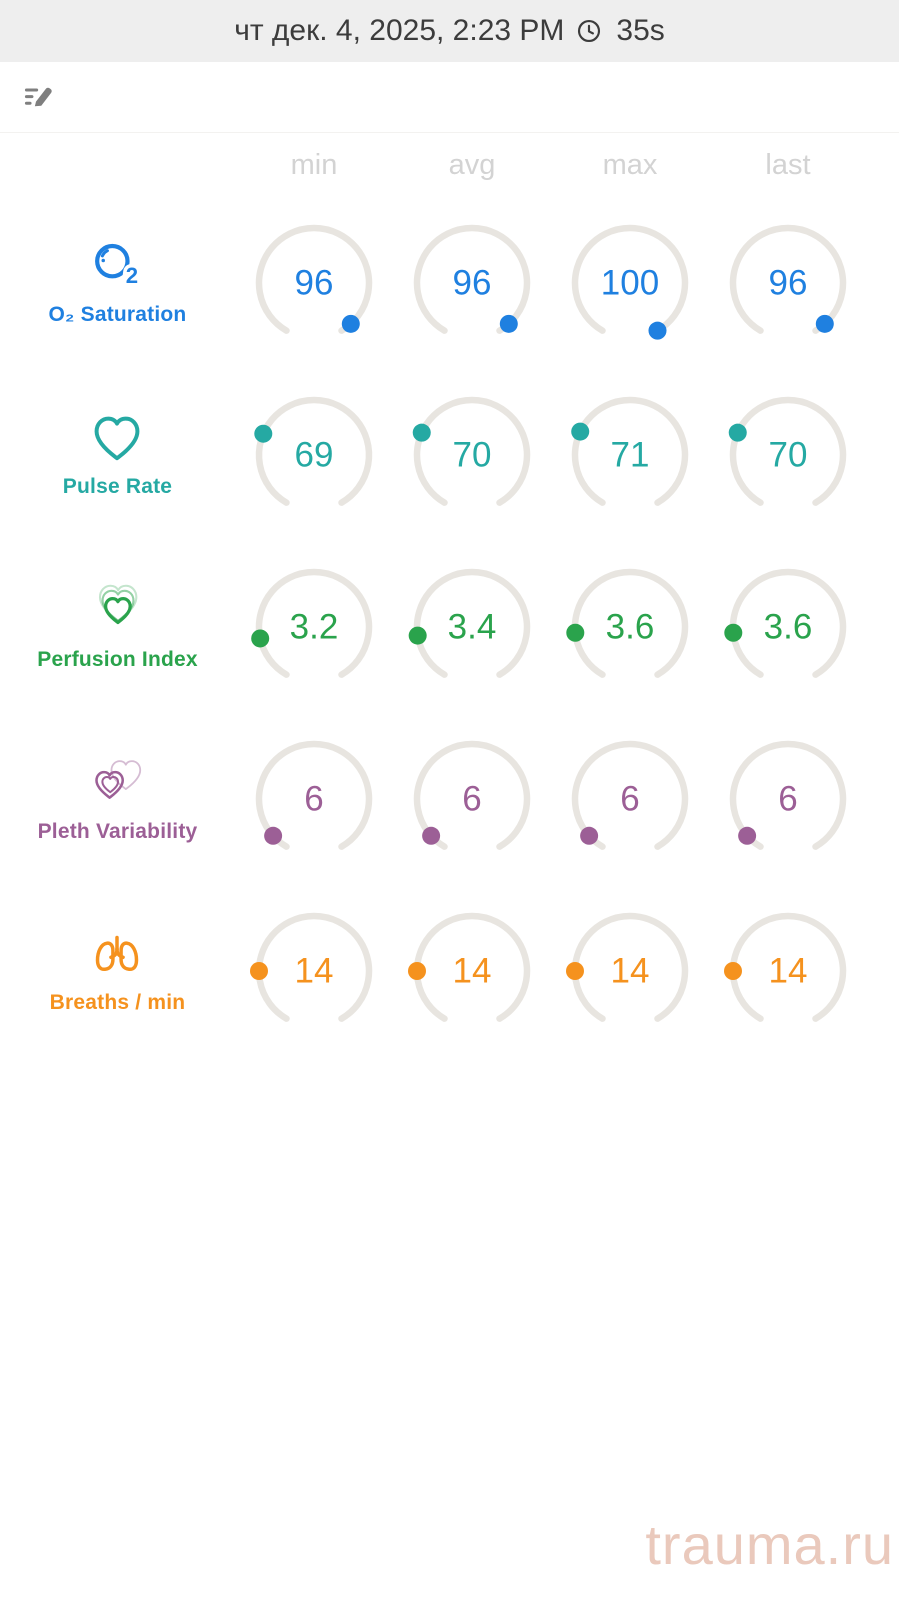 Image resolution: width=899 pixels, height=1599 pixels. I want to click on gauge-pleth-variability-min: 6, so click(314, 799).